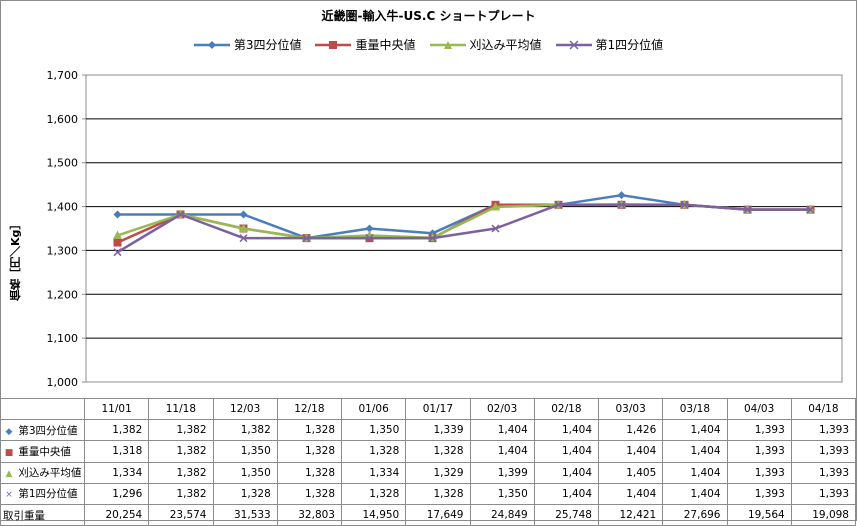 Image resolution: width=857 pixels, height=526 pixels. Describe the element at coordinates (42, 514) in the screenshot. I see `table-row-label: 取引重量` at that location.